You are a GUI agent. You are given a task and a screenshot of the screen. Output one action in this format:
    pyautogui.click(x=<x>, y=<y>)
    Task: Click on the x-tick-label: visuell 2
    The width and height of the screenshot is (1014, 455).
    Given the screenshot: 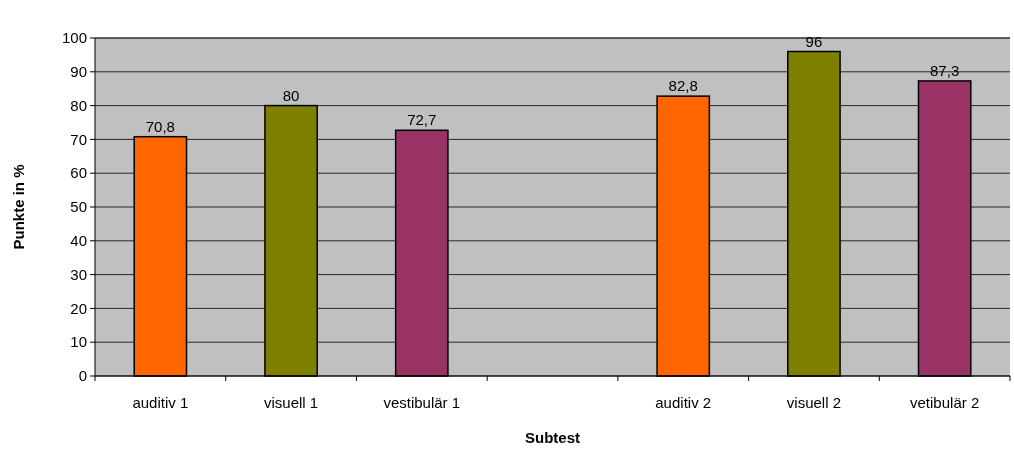 What is the action you would take?
    pyautogui.click(x=814, y=402)
    